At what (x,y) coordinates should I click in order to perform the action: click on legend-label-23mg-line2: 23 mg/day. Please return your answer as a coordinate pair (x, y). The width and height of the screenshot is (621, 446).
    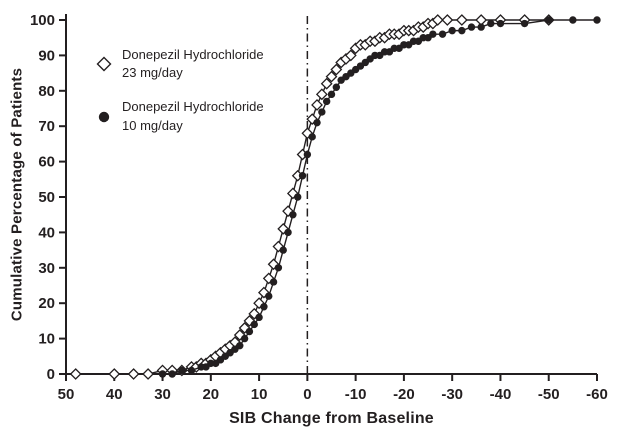
    Looking at the image, I should click on (152, 73).